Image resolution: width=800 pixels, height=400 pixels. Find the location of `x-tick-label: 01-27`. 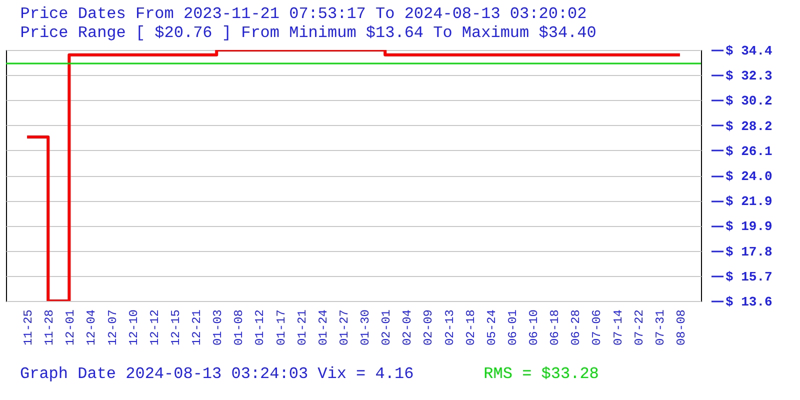

x-tick-label: 01-27 is located at coordinates (344, 328).